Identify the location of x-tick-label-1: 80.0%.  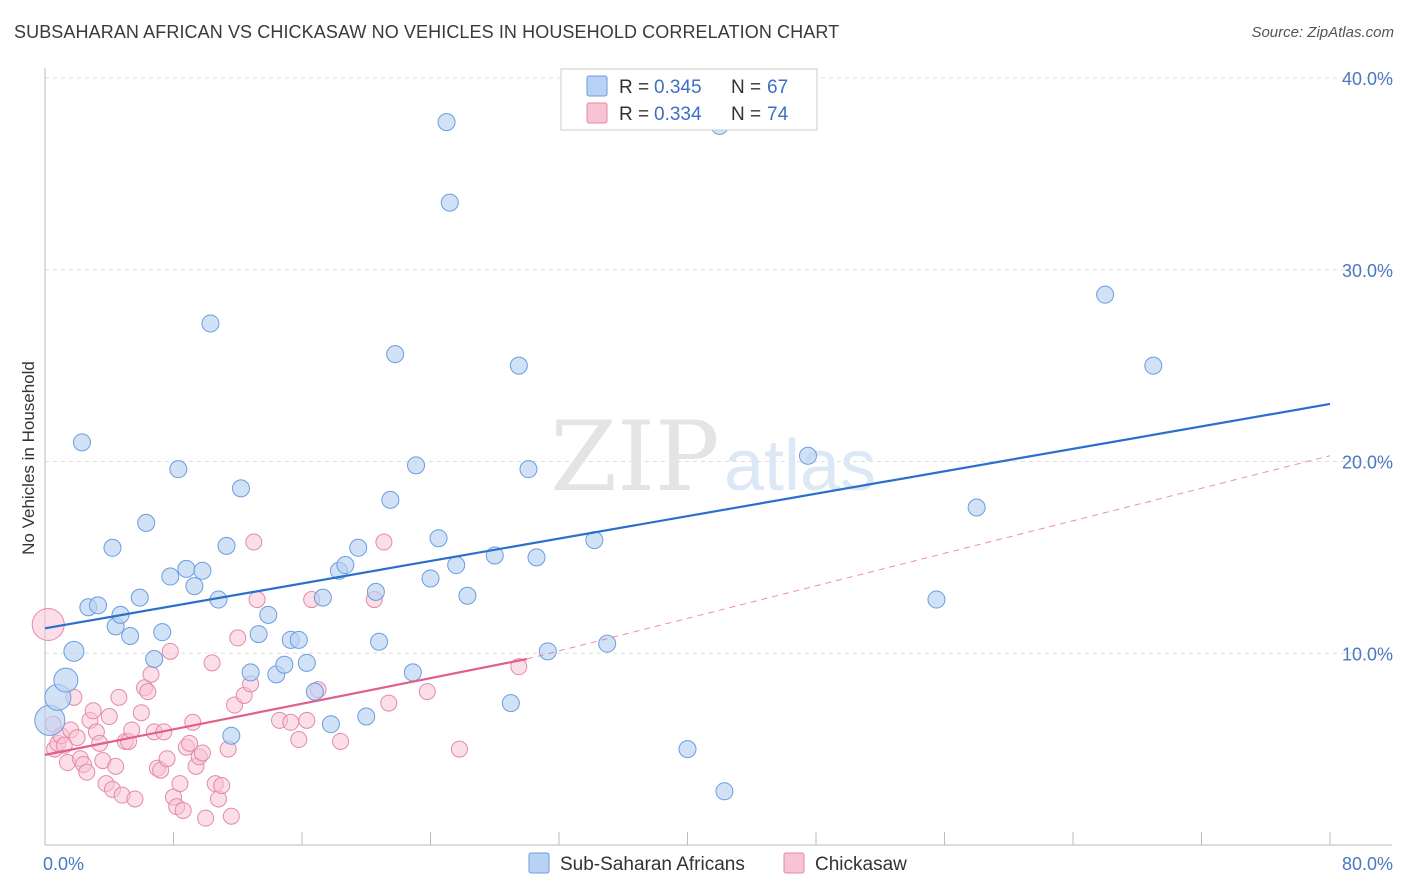
(1367, 864).